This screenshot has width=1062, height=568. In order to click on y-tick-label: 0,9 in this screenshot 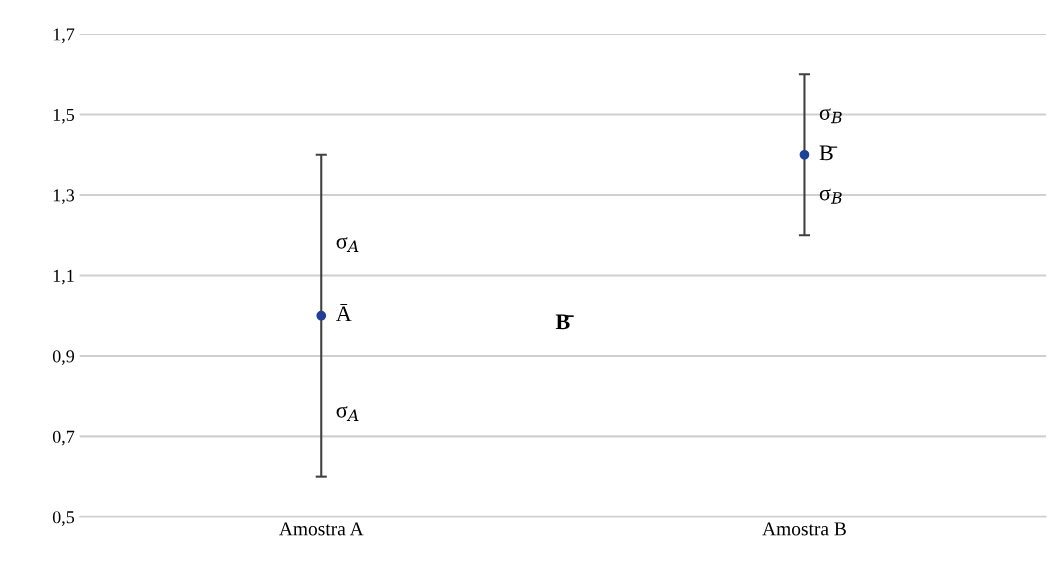, I will do `click(63, 357)`.